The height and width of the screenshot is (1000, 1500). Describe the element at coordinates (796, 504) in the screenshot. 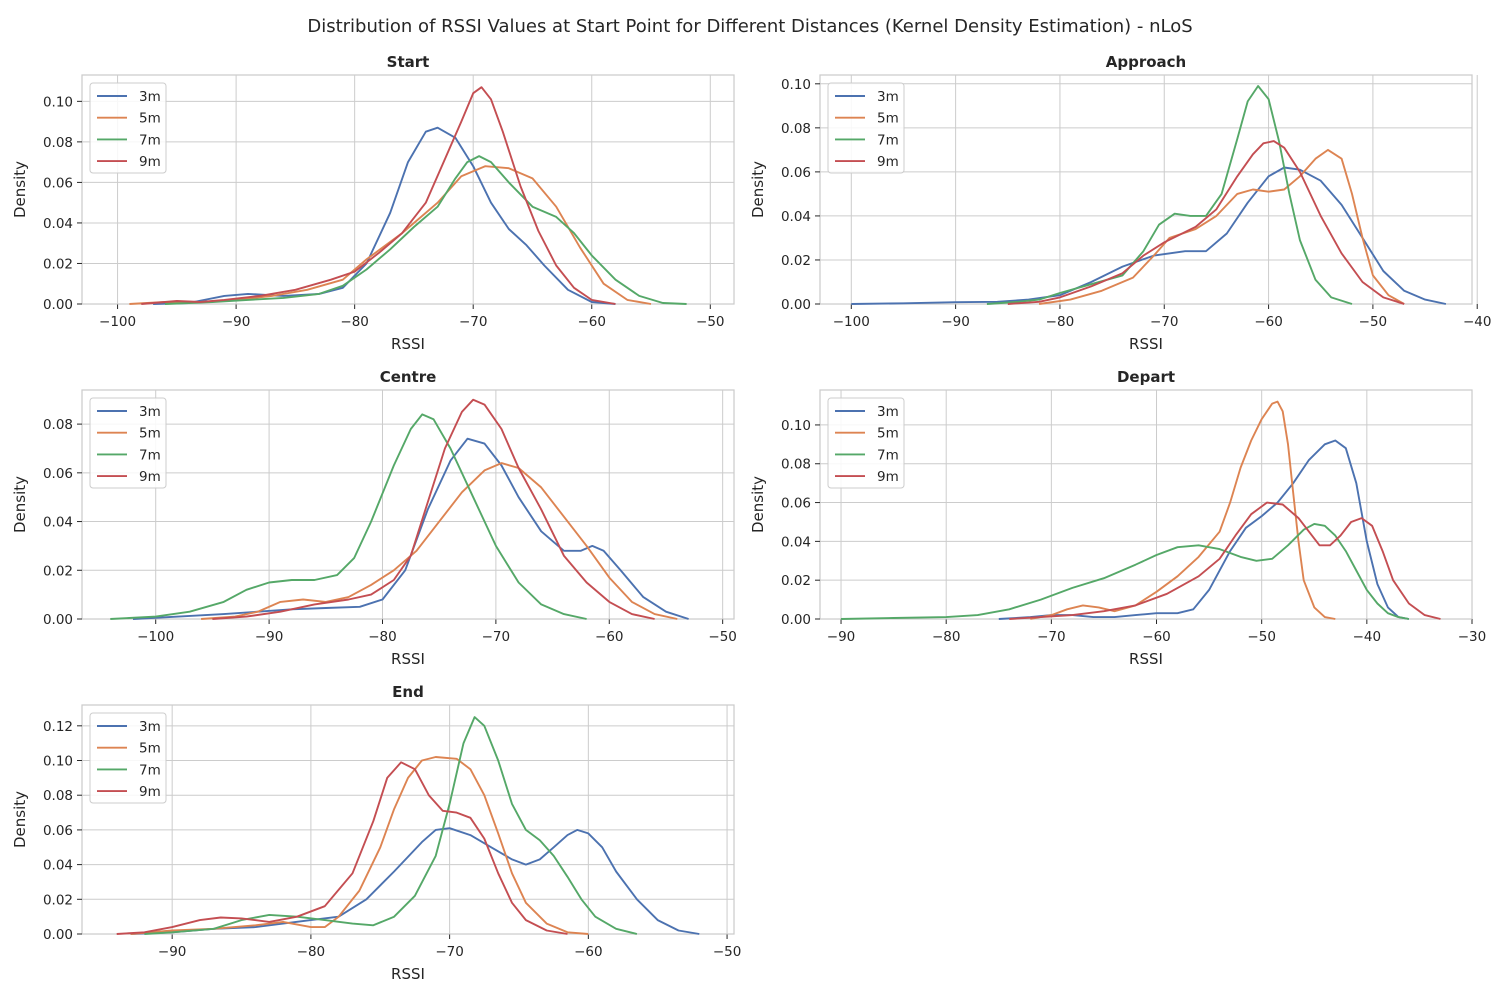

I see `y-tick-label: 0.06` at that location.